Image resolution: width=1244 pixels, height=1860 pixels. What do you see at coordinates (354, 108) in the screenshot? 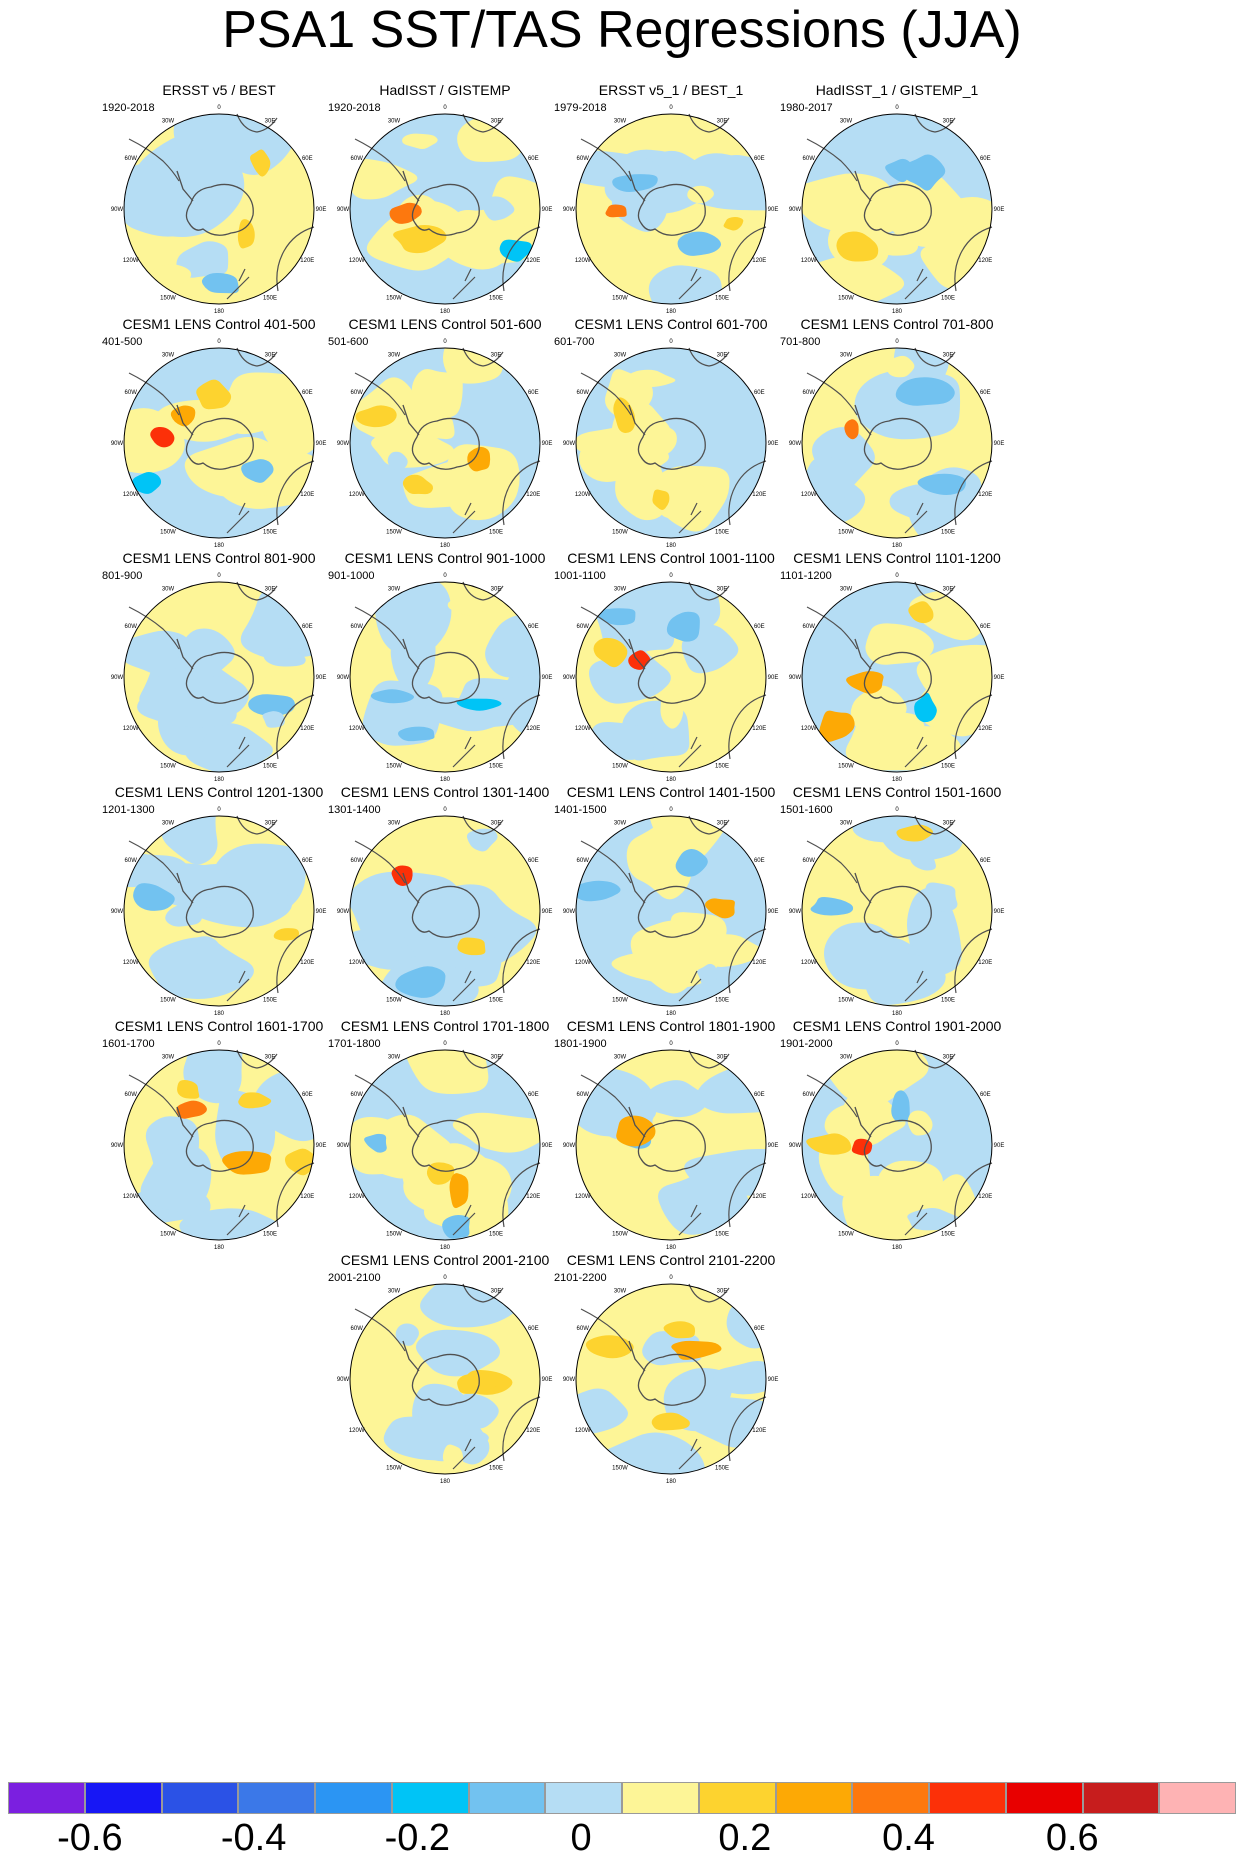
I see `panel-period: 1920-2018` at bounding box center [354, 108].